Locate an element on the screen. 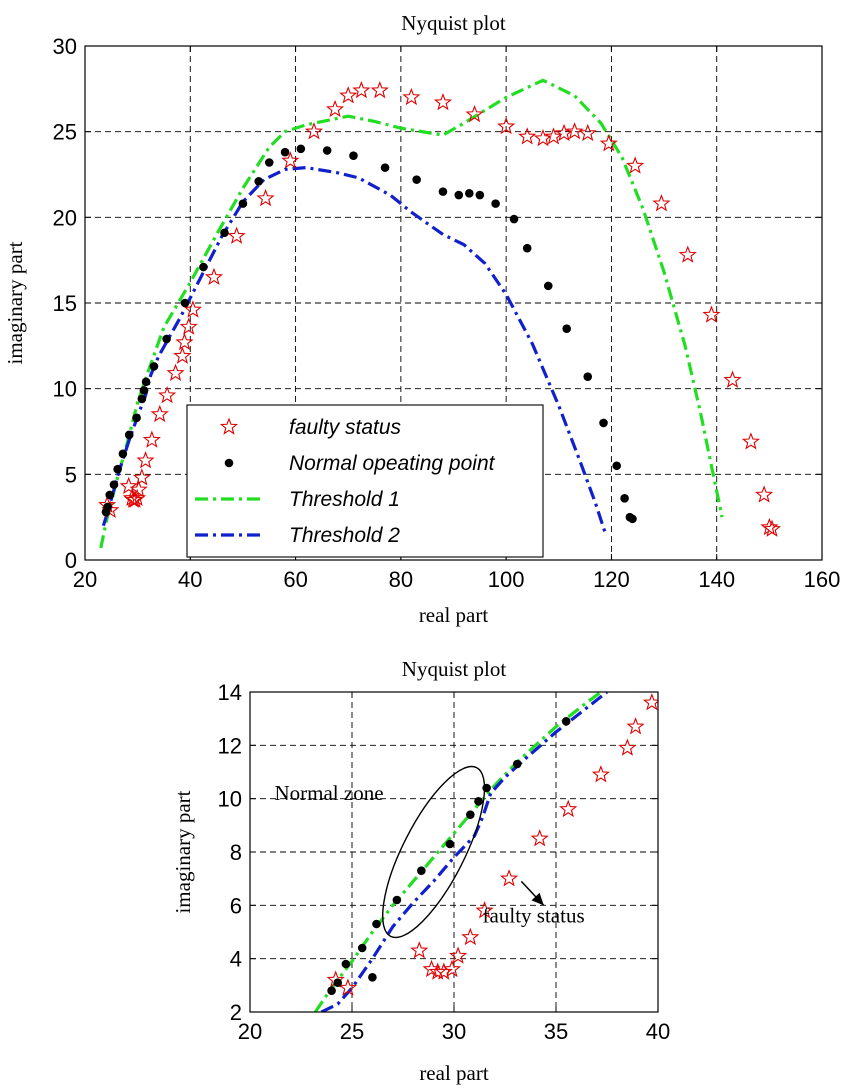 The width and height of the screenshot is (847, 1088). plot-area is located at coordinates (494, 840).